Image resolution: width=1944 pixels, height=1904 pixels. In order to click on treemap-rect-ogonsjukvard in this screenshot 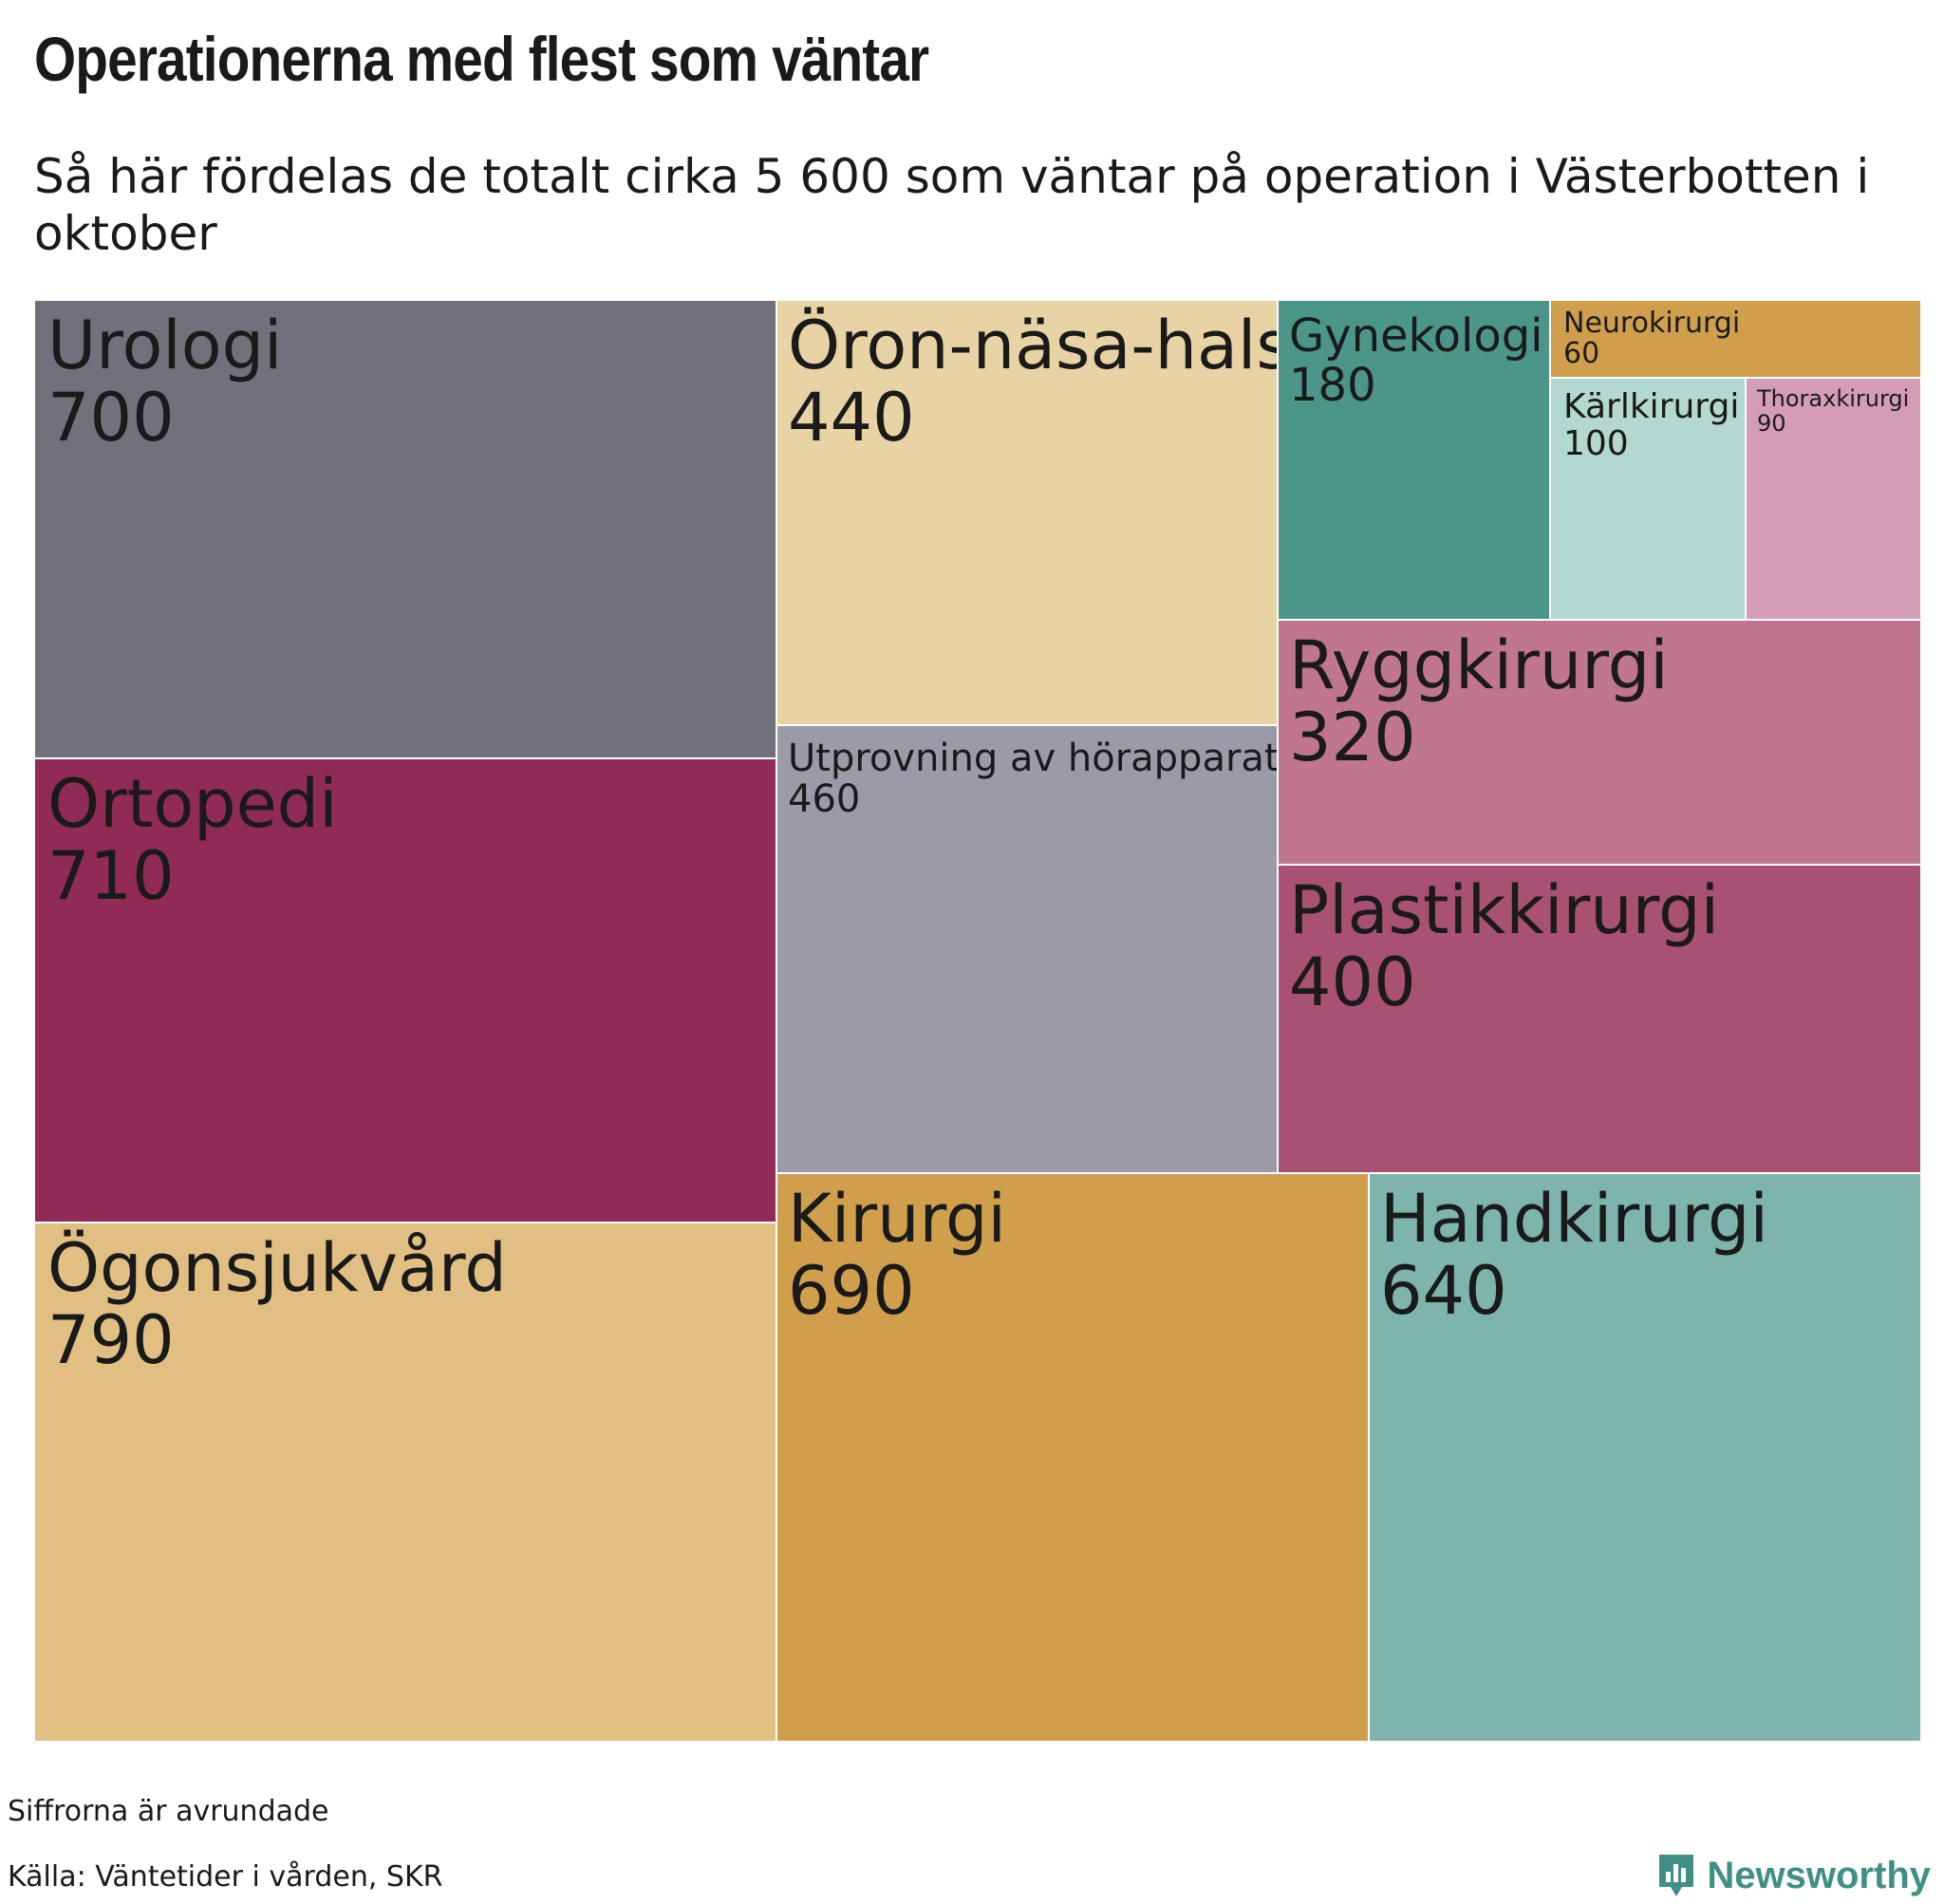, I will do `click(405, 1482)`.